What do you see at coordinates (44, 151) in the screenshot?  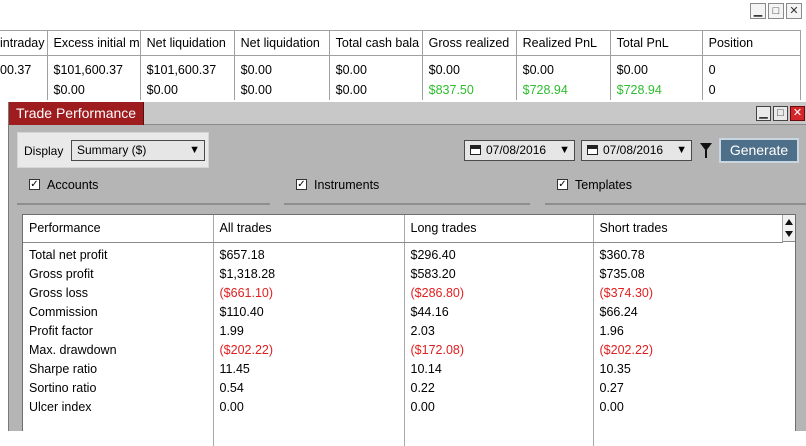 I see `display-label: Display` at bounding box center [44, 151].